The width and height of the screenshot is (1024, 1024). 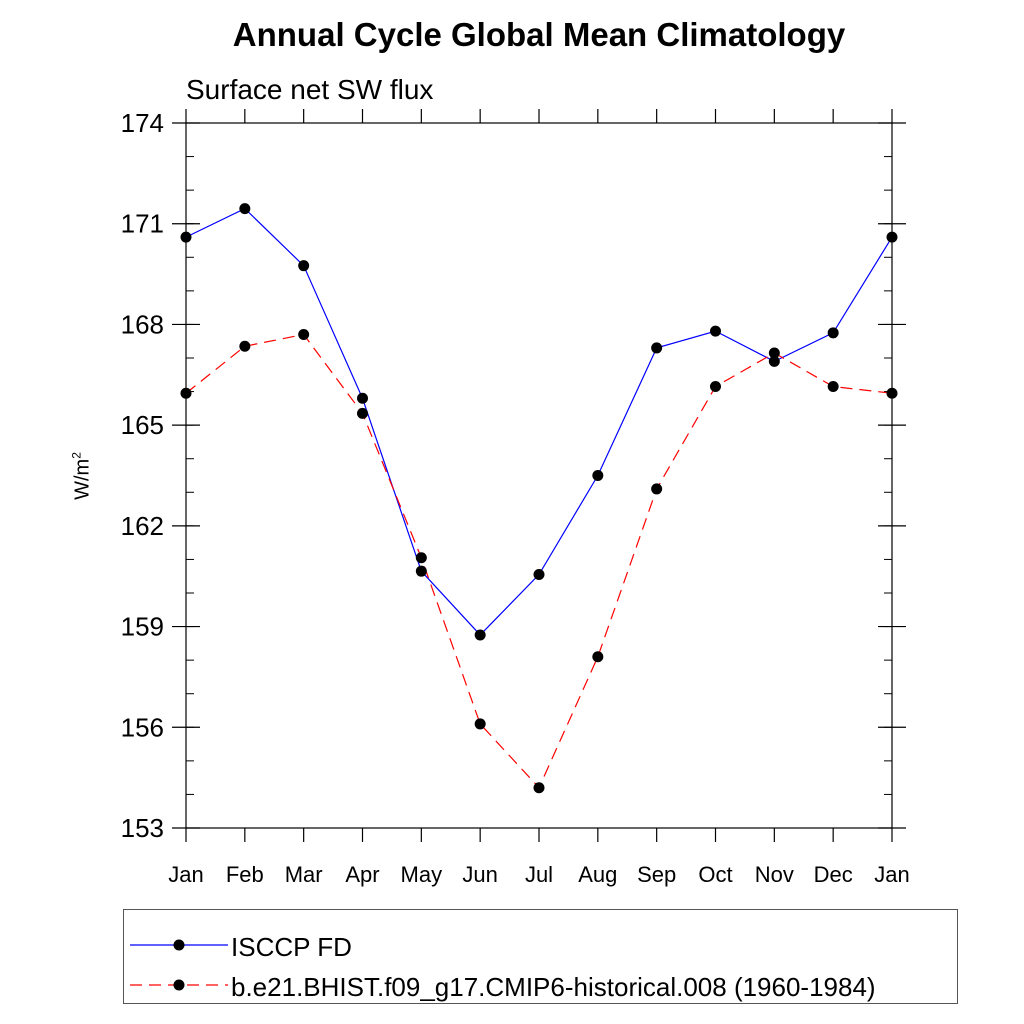 I want to click on y-tick-label: 174, so click(x=142, y=123).